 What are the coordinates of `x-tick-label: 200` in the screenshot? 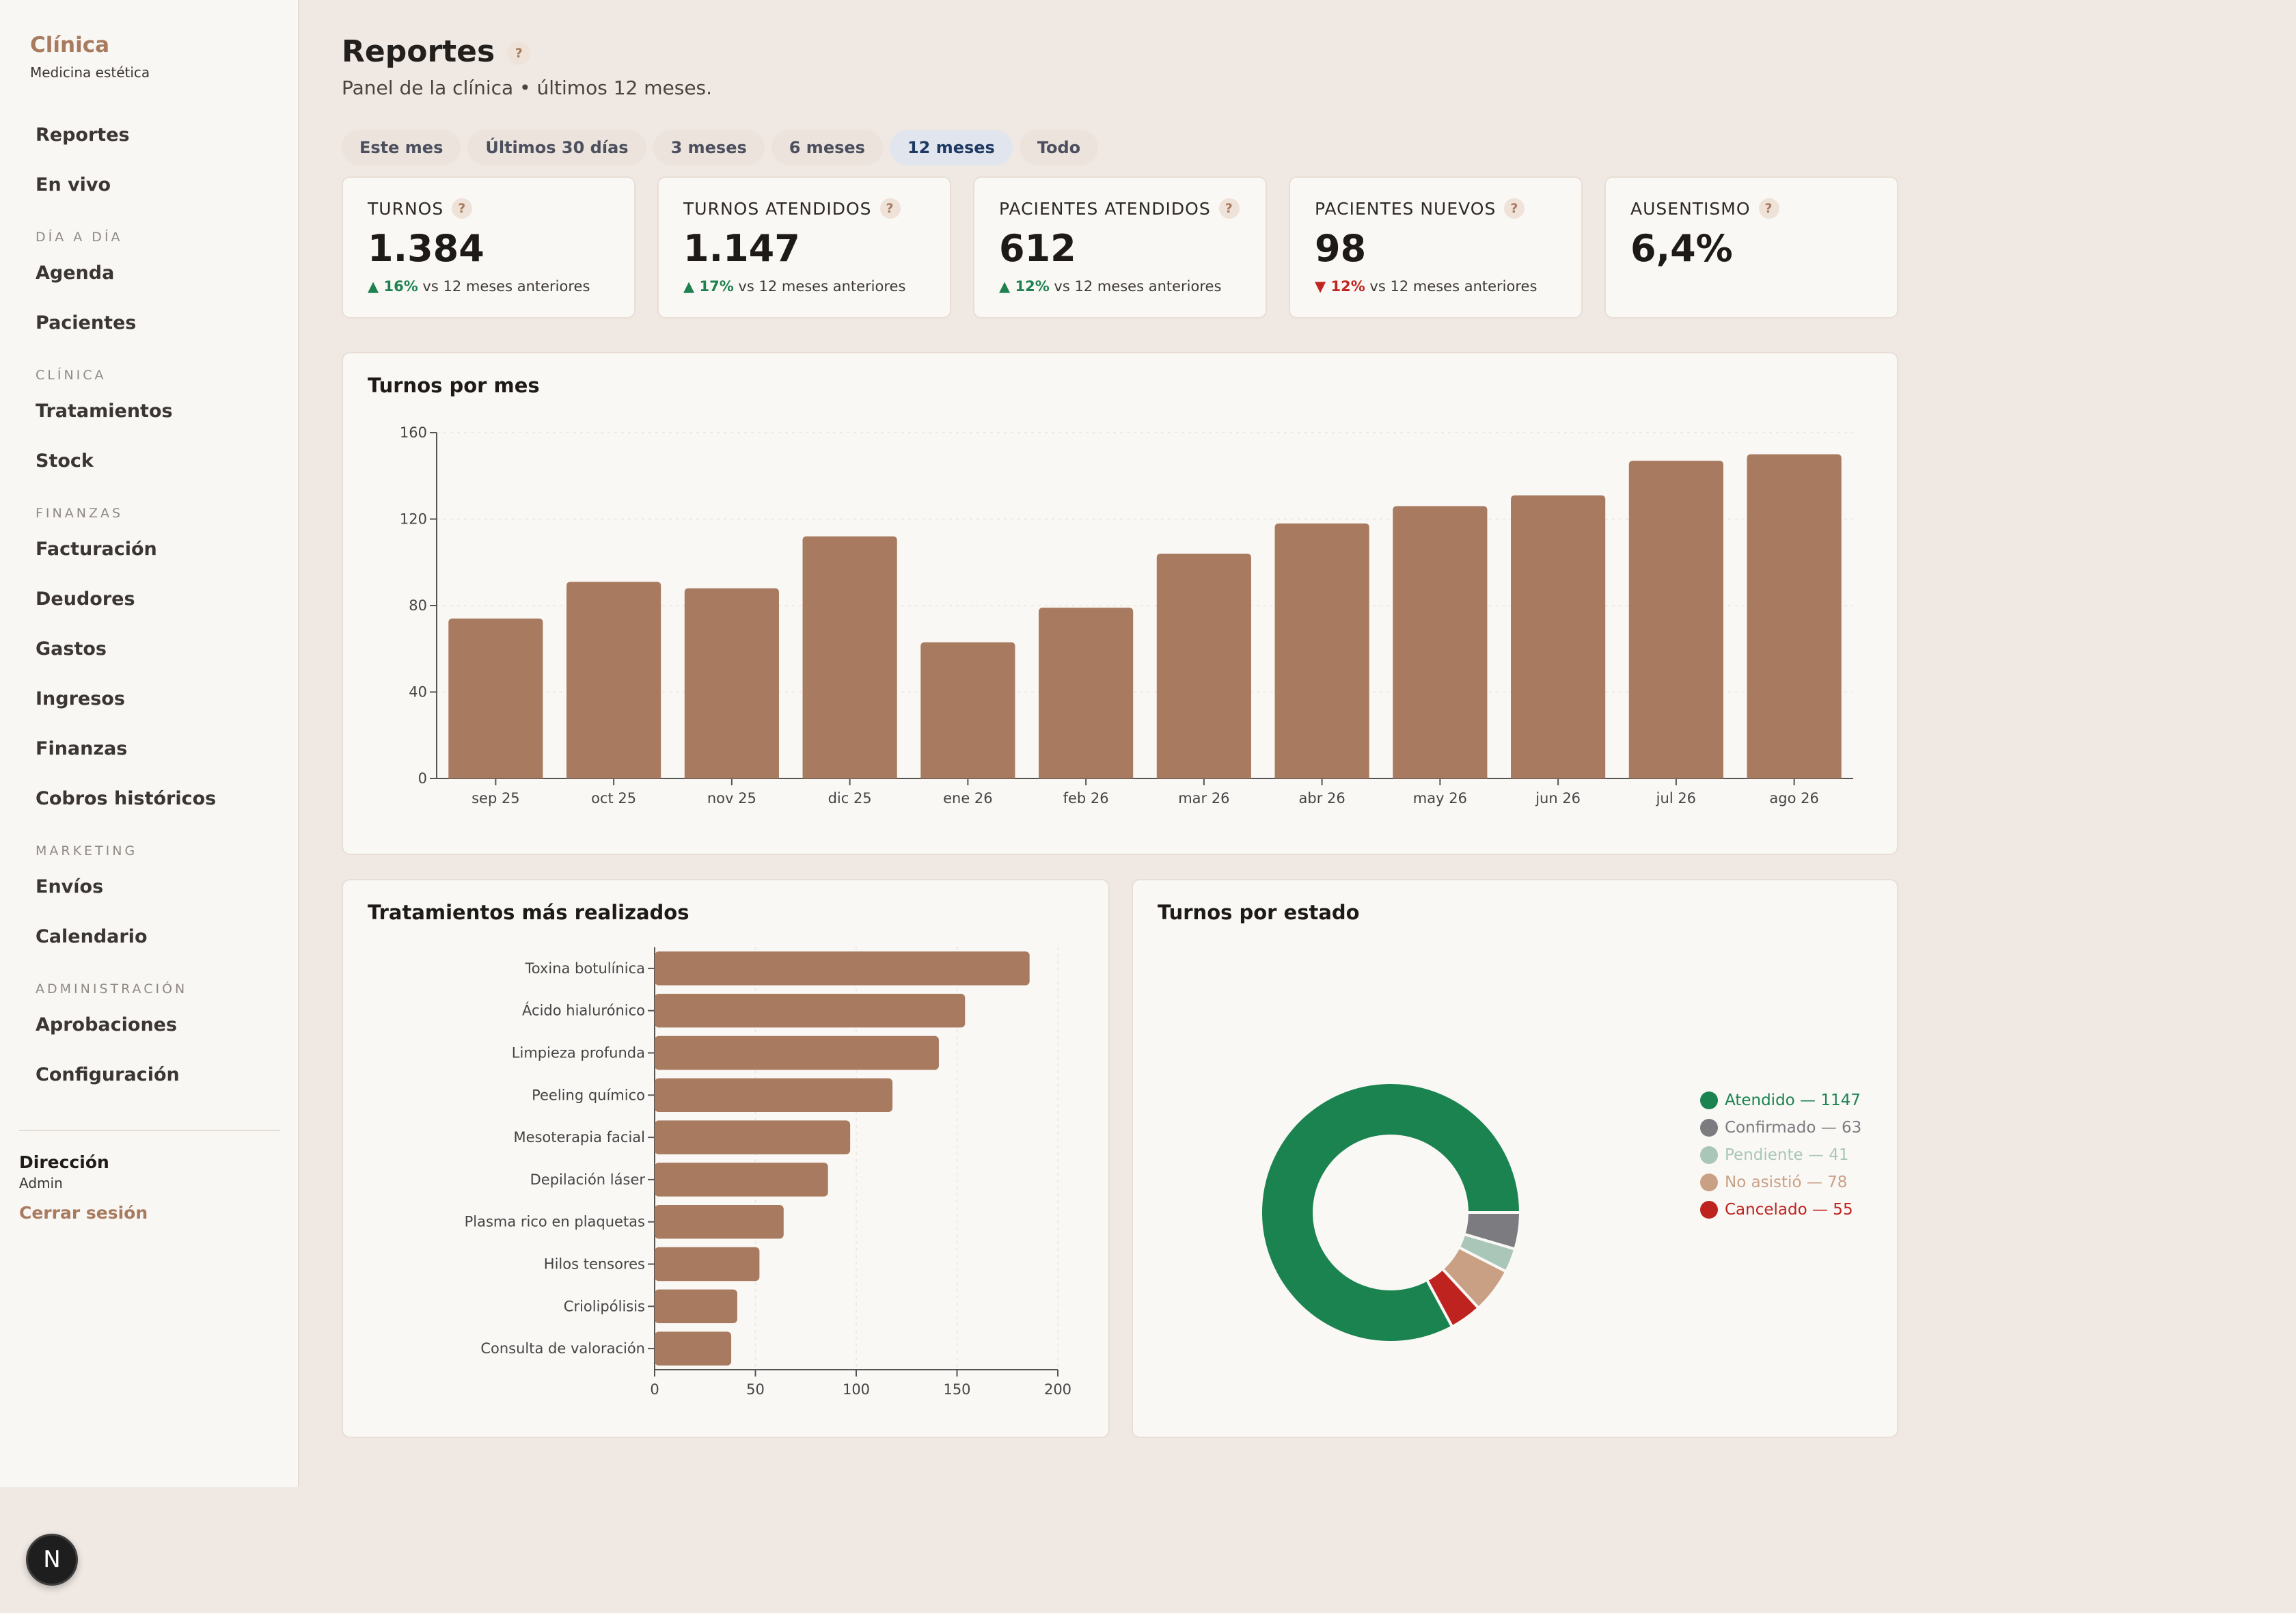 It's located at (1057, 1389).